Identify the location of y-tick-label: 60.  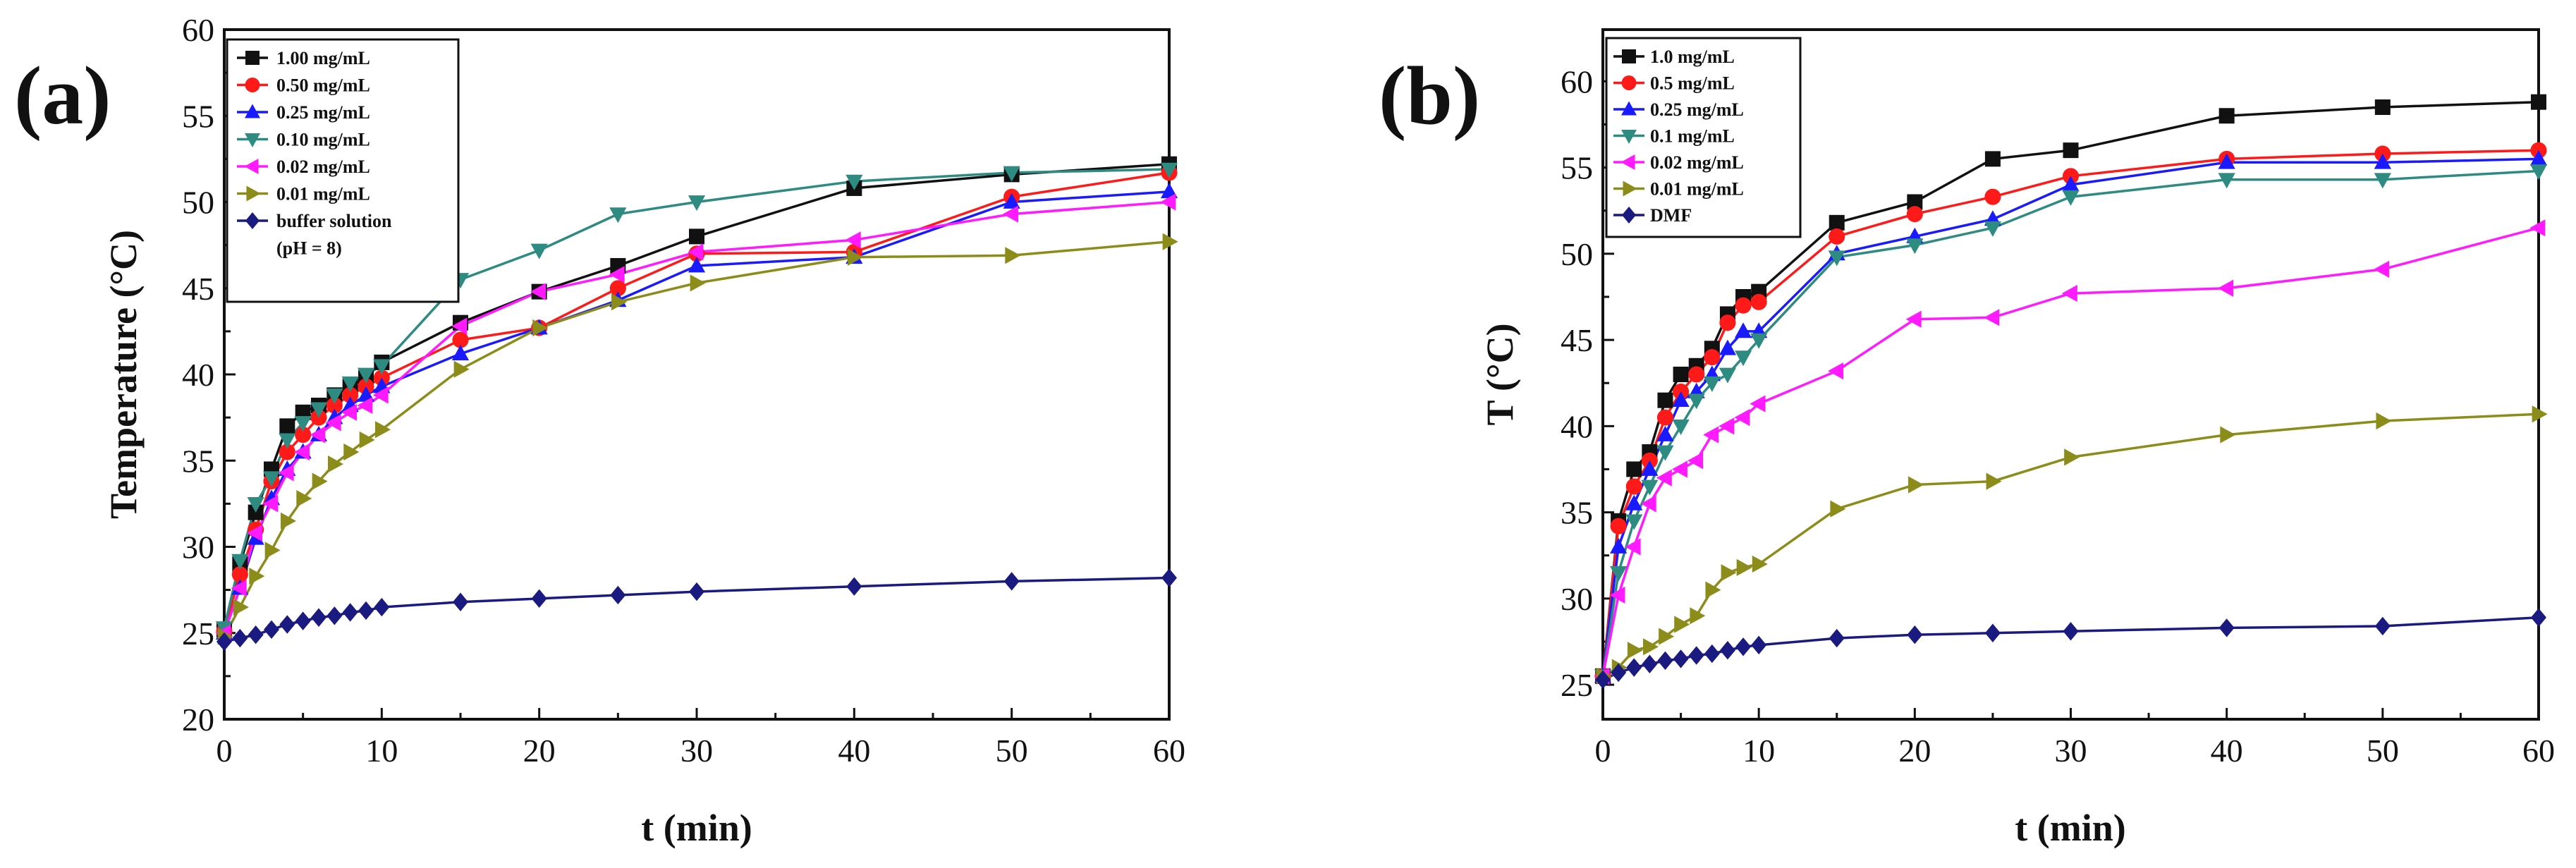
(1577, 81).